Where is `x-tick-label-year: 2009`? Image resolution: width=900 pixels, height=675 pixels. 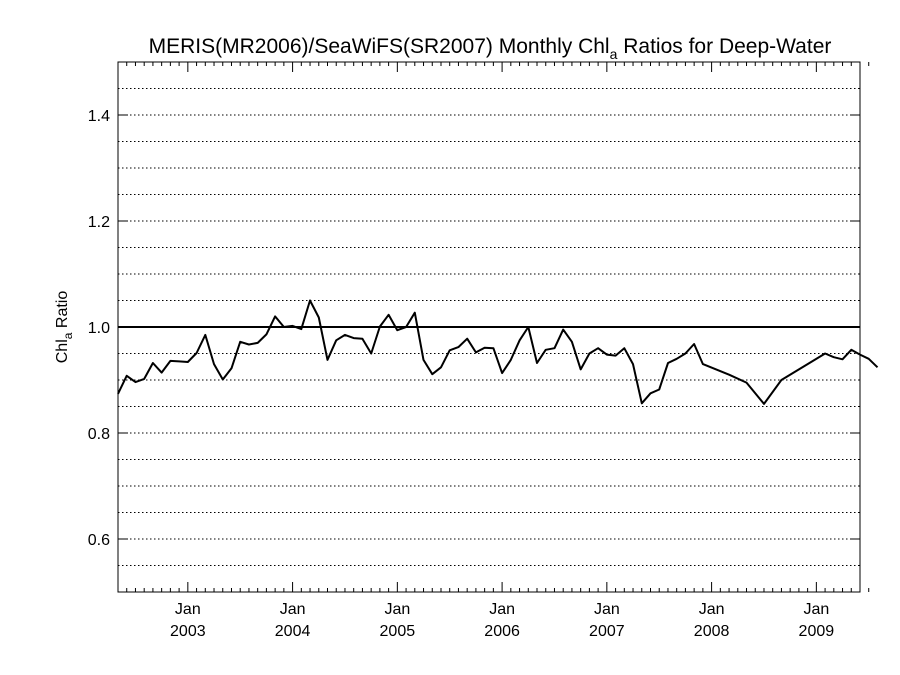 x-tick-label-year: 2009 is located at coordinates (817, 631).